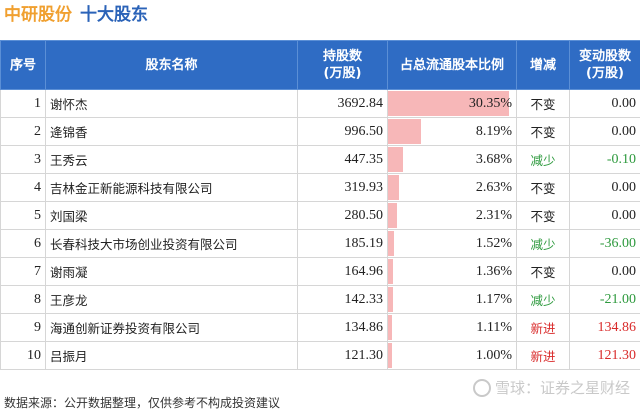 Image resolution: width=640 pixels, height=411 pixels. I want to click on header-holding: 持股数 (万股), so click(343, 65).